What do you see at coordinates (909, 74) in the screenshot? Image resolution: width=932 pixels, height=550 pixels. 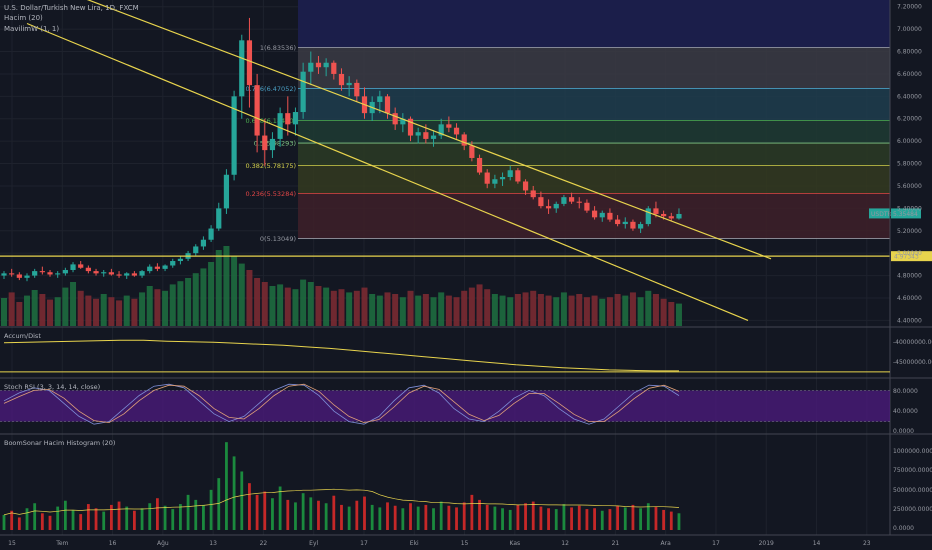 I see `price-tick-label: 6.60000` at bounding box center [909, 74].